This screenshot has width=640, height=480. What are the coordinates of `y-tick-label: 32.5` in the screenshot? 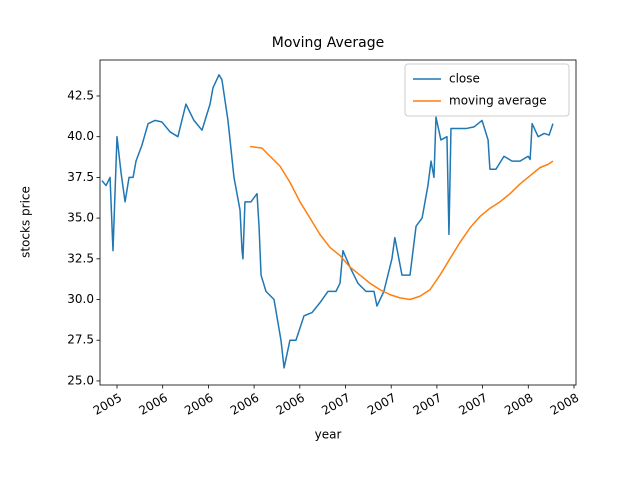 It's located at (80, 258).